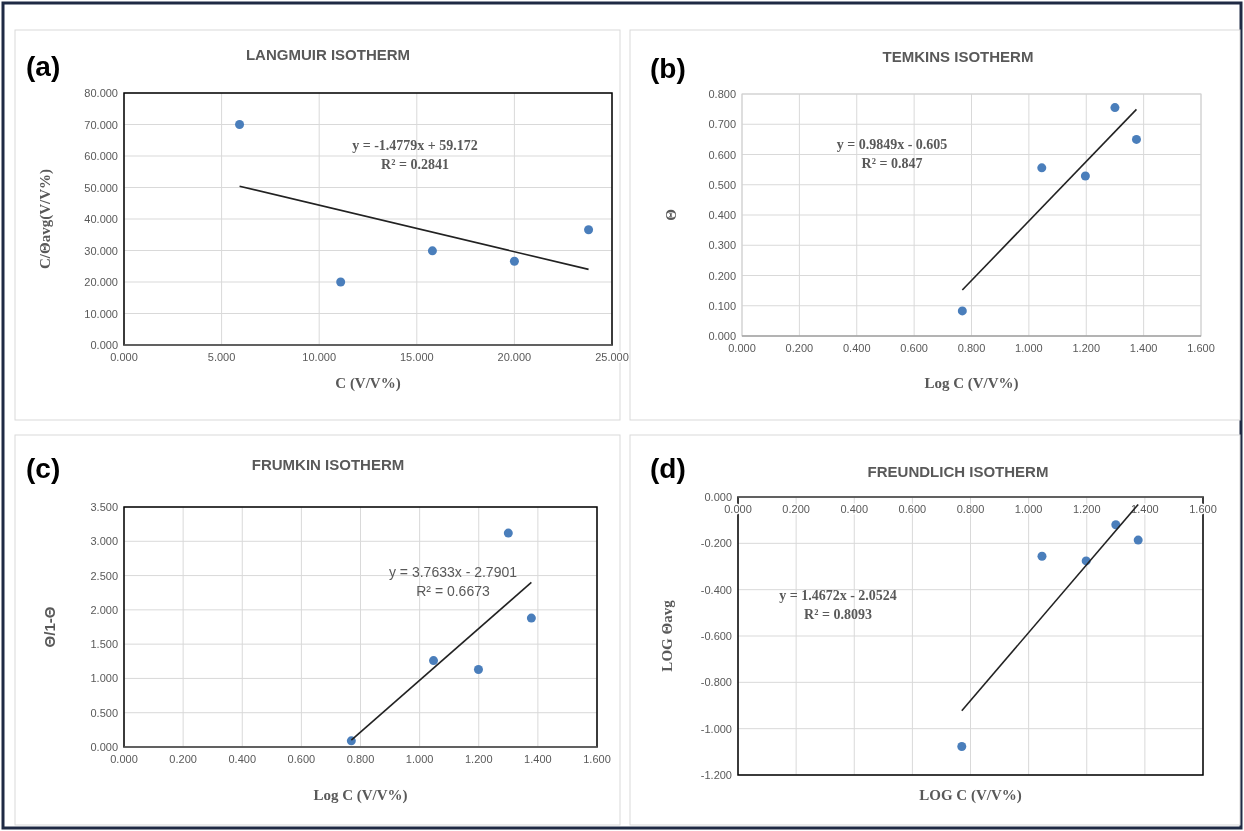  Describe the element at coordinates (45, 219) in the screenshot. I see `y-axis-title: C/Θavg(V/V%)` at that location.